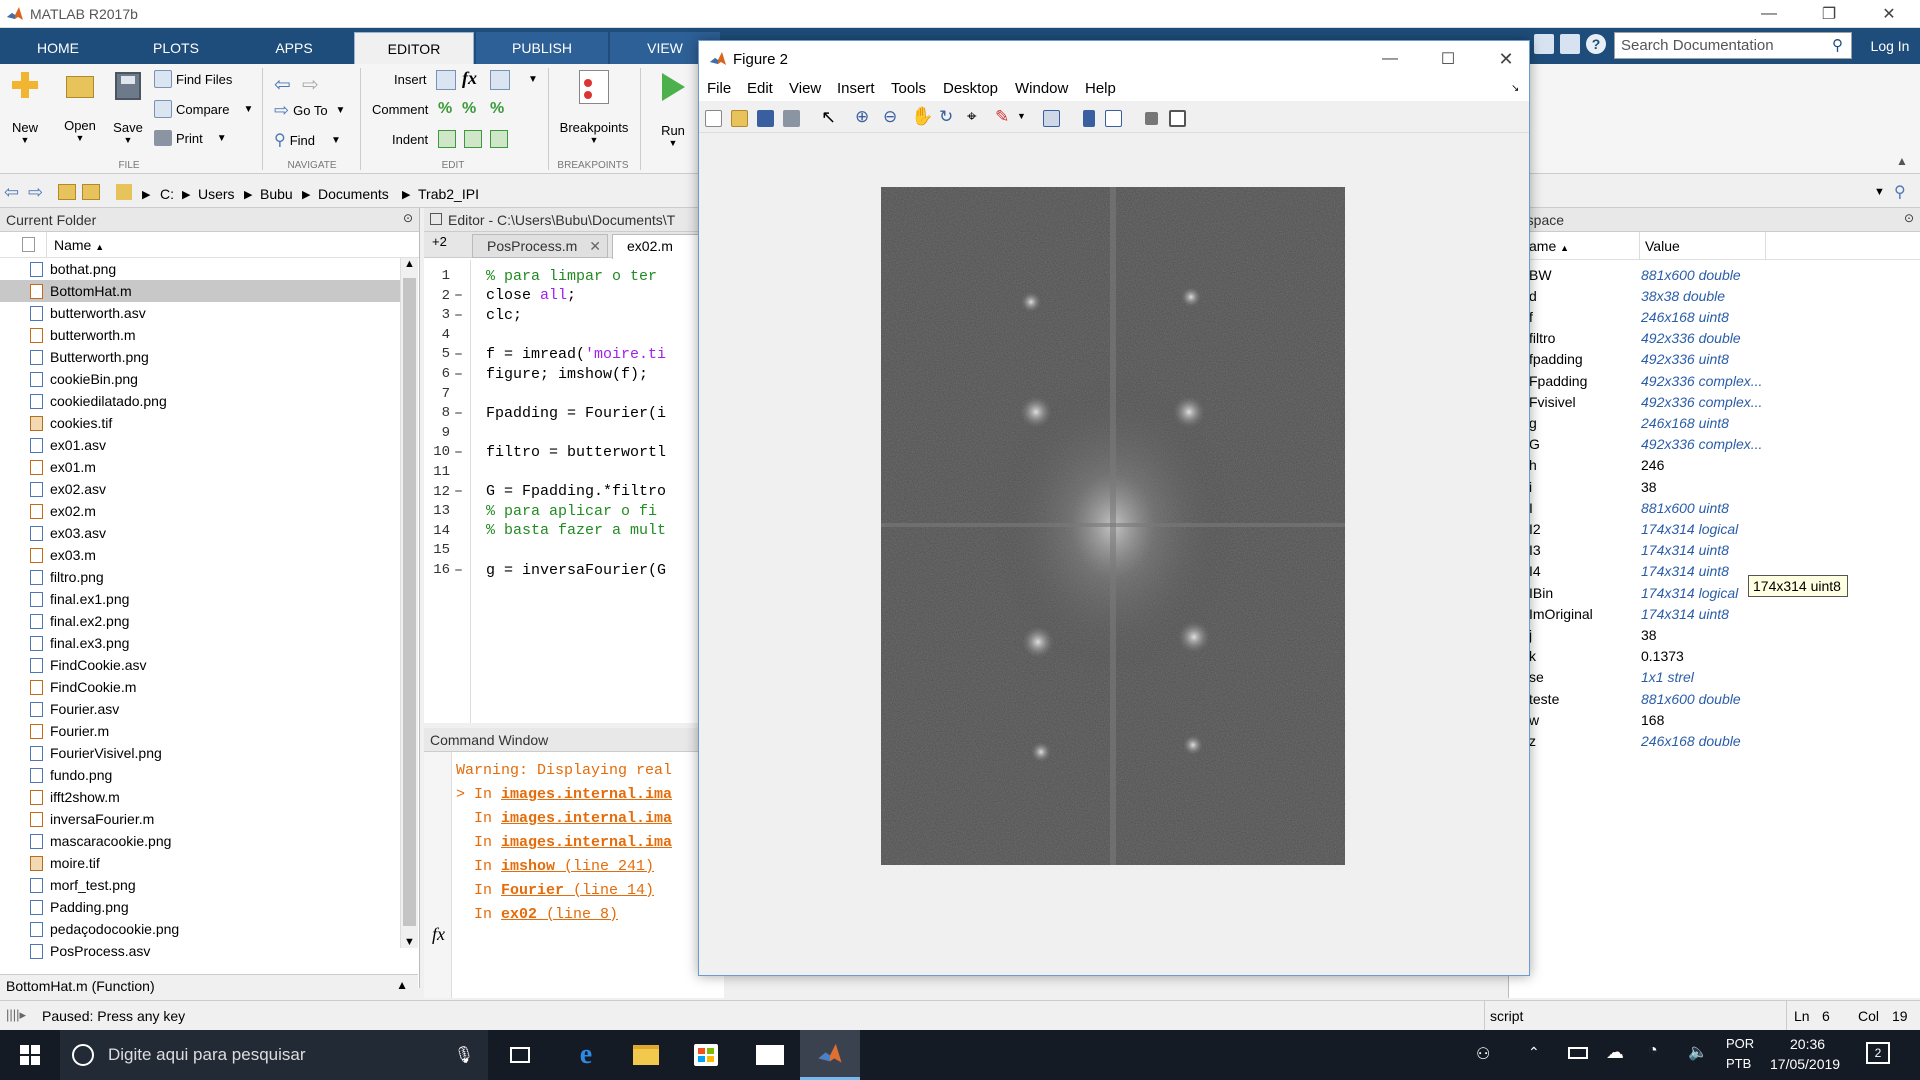 The width and height of the screenshot is (1920, 1080). I want to click on file-row: FourierVisivel.png, so click(200, 753).